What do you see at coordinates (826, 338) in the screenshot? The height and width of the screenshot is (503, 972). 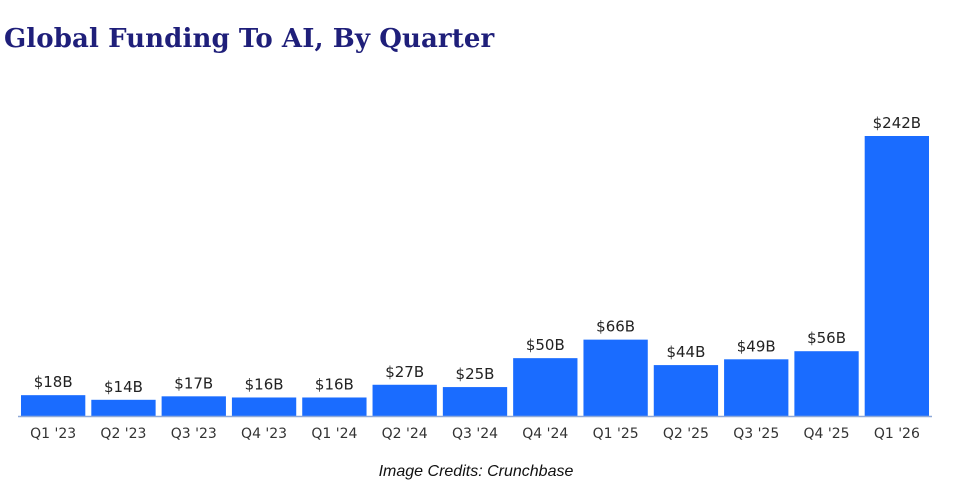 I see `data-label: $56B` at bounding box center [826, 338].